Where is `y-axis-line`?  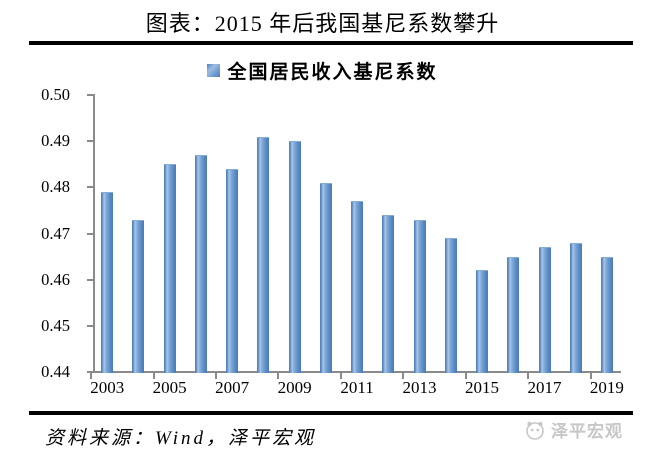
y-axis-line is located at coordinates (94, 233).